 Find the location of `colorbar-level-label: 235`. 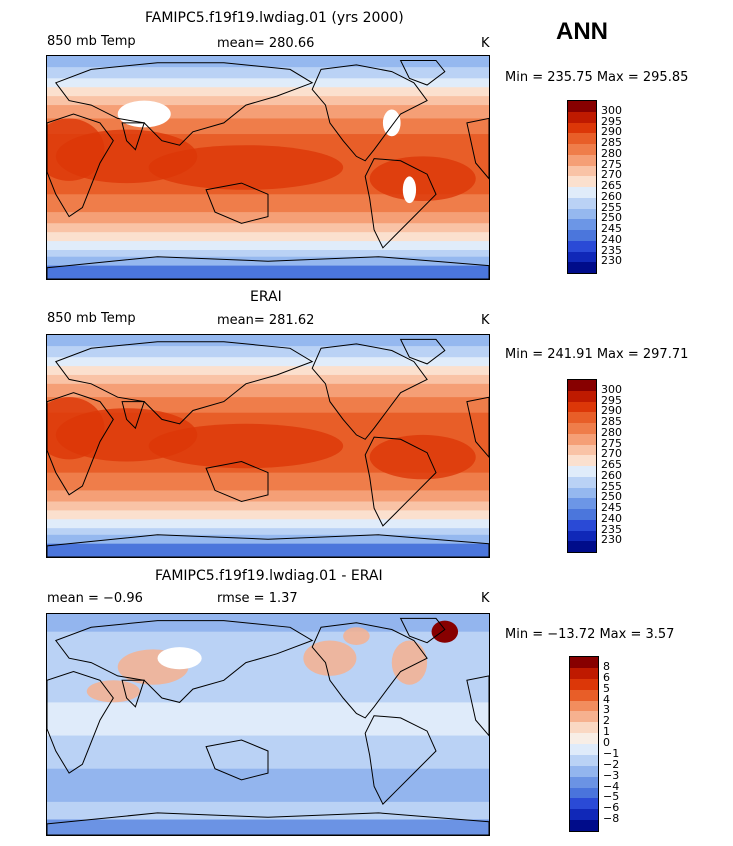

colorbar-level-label: 235 is located at coordinates (611, 250).